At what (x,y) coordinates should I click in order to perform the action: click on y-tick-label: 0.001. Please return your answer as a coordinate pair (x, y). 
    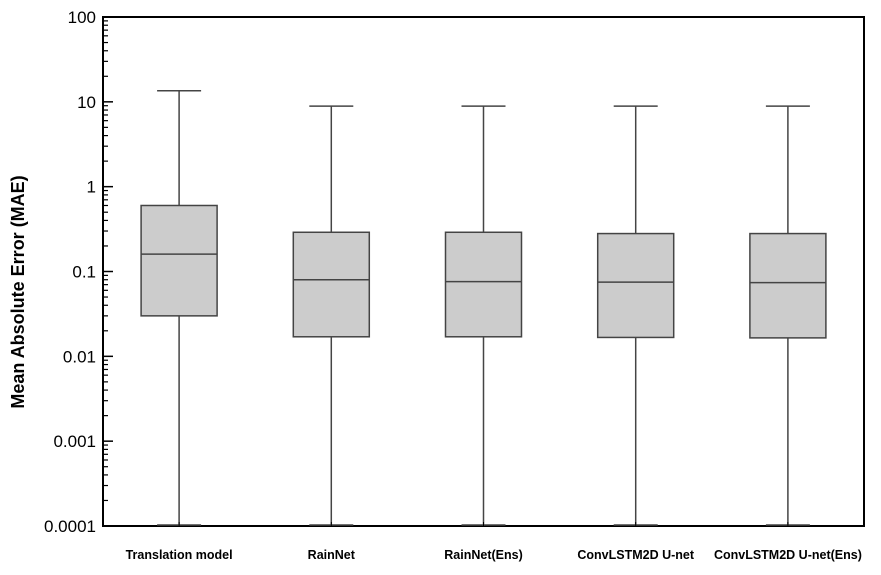
    Looking at the image, I should click on (74, 441).